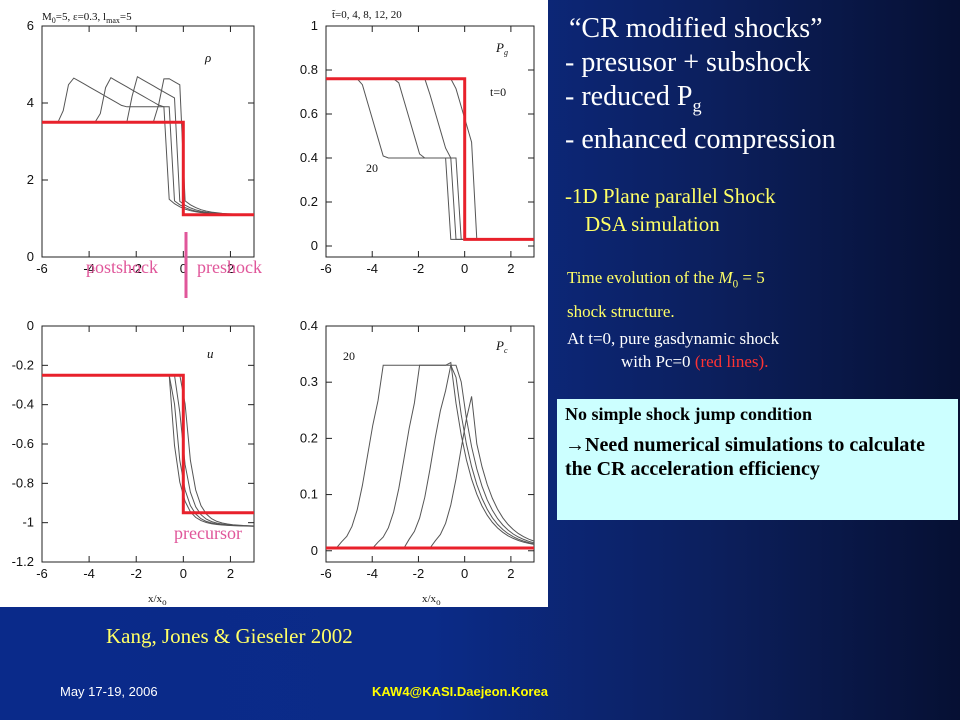 The image size is (960, 720). What do you see at coordinates (670, 196) in the screenshot?
I see `plane-line-1: -1D Plane parallel Shock` at bounding box center [670, 196].